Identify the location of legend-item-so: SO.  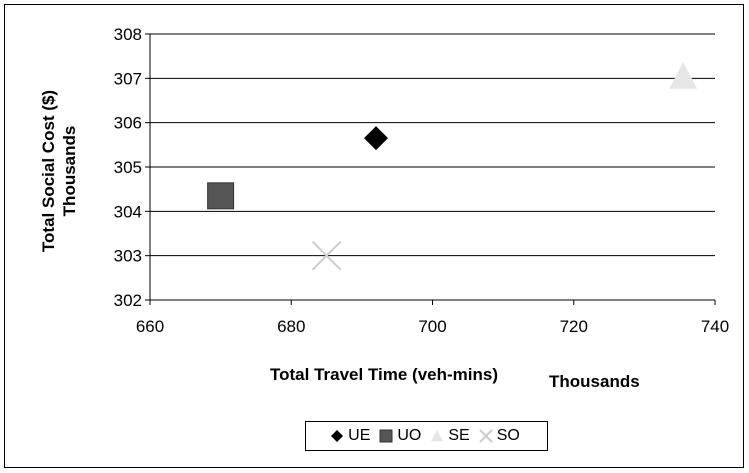
(499, 436).